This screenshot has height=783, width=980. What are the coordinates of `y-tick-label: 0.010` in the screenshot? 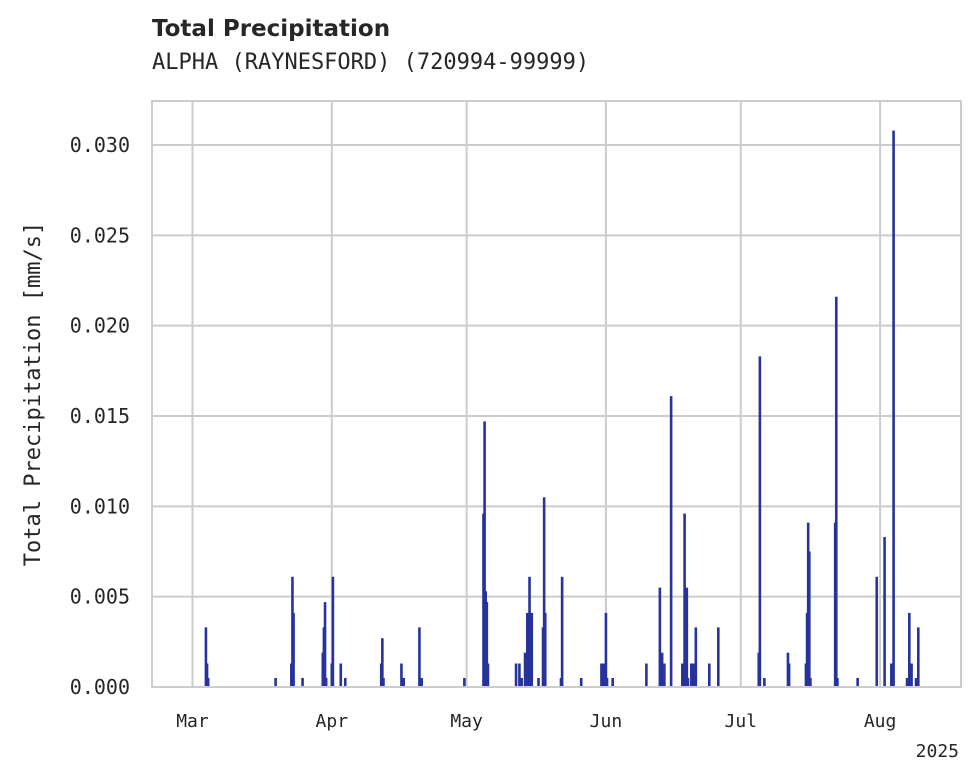 It's located at (100, 506).